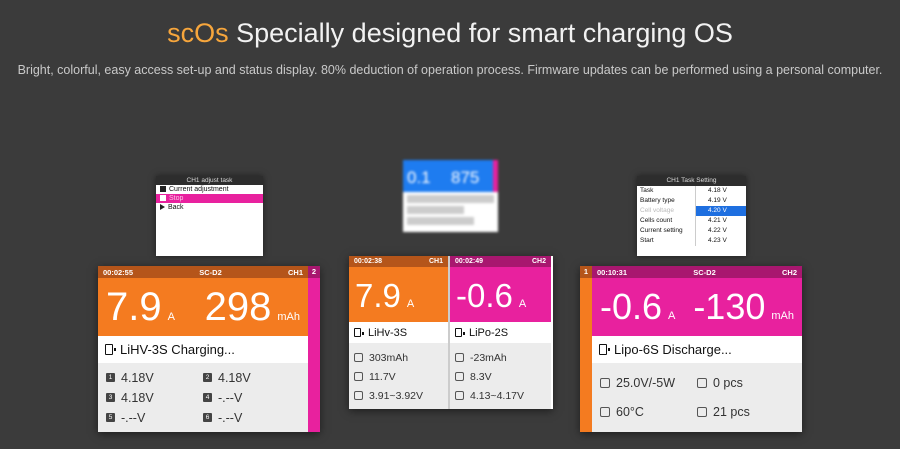 The image size is (900, 449). Describe the element at coordinates (745, 383) in the screenshot. I see `info-item: 0 pcs` at that location.